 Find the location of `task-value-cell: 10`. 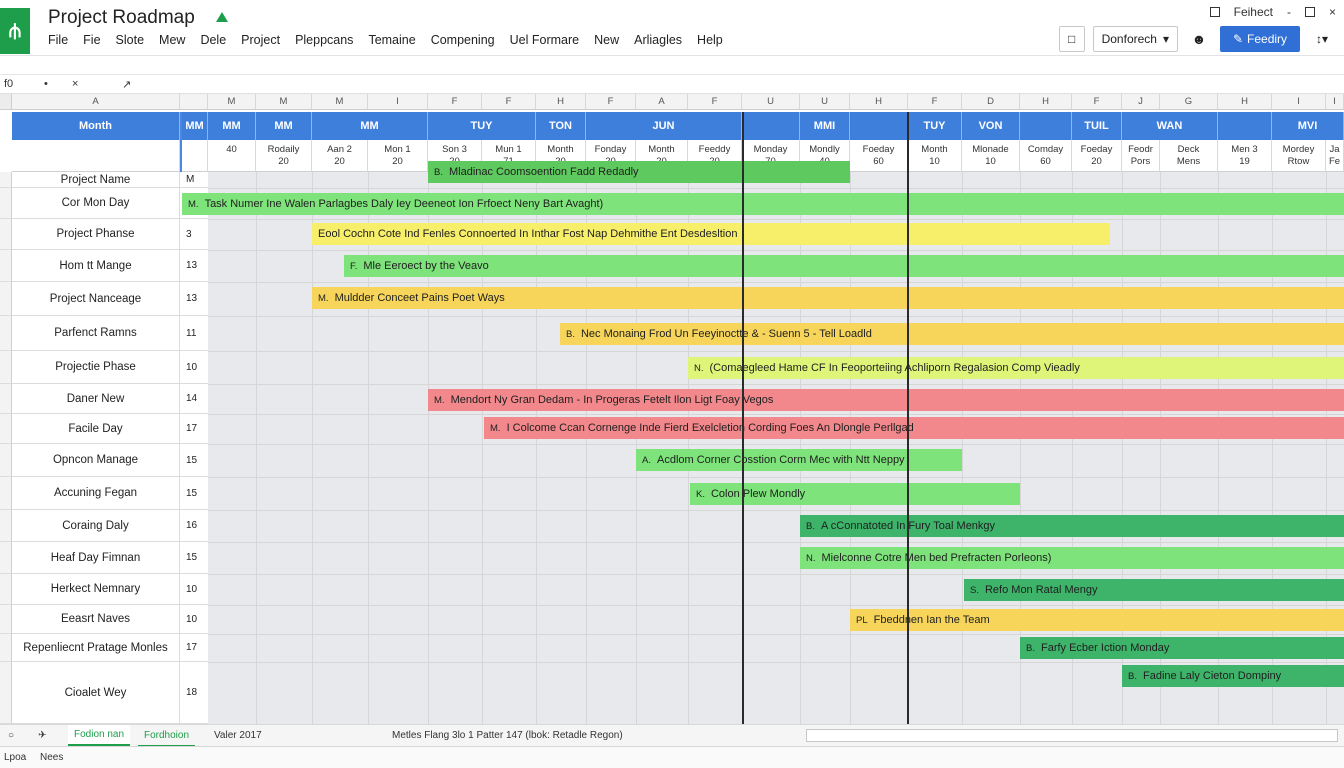

task-value-cell: 10 is located at coordinates (194, 589).